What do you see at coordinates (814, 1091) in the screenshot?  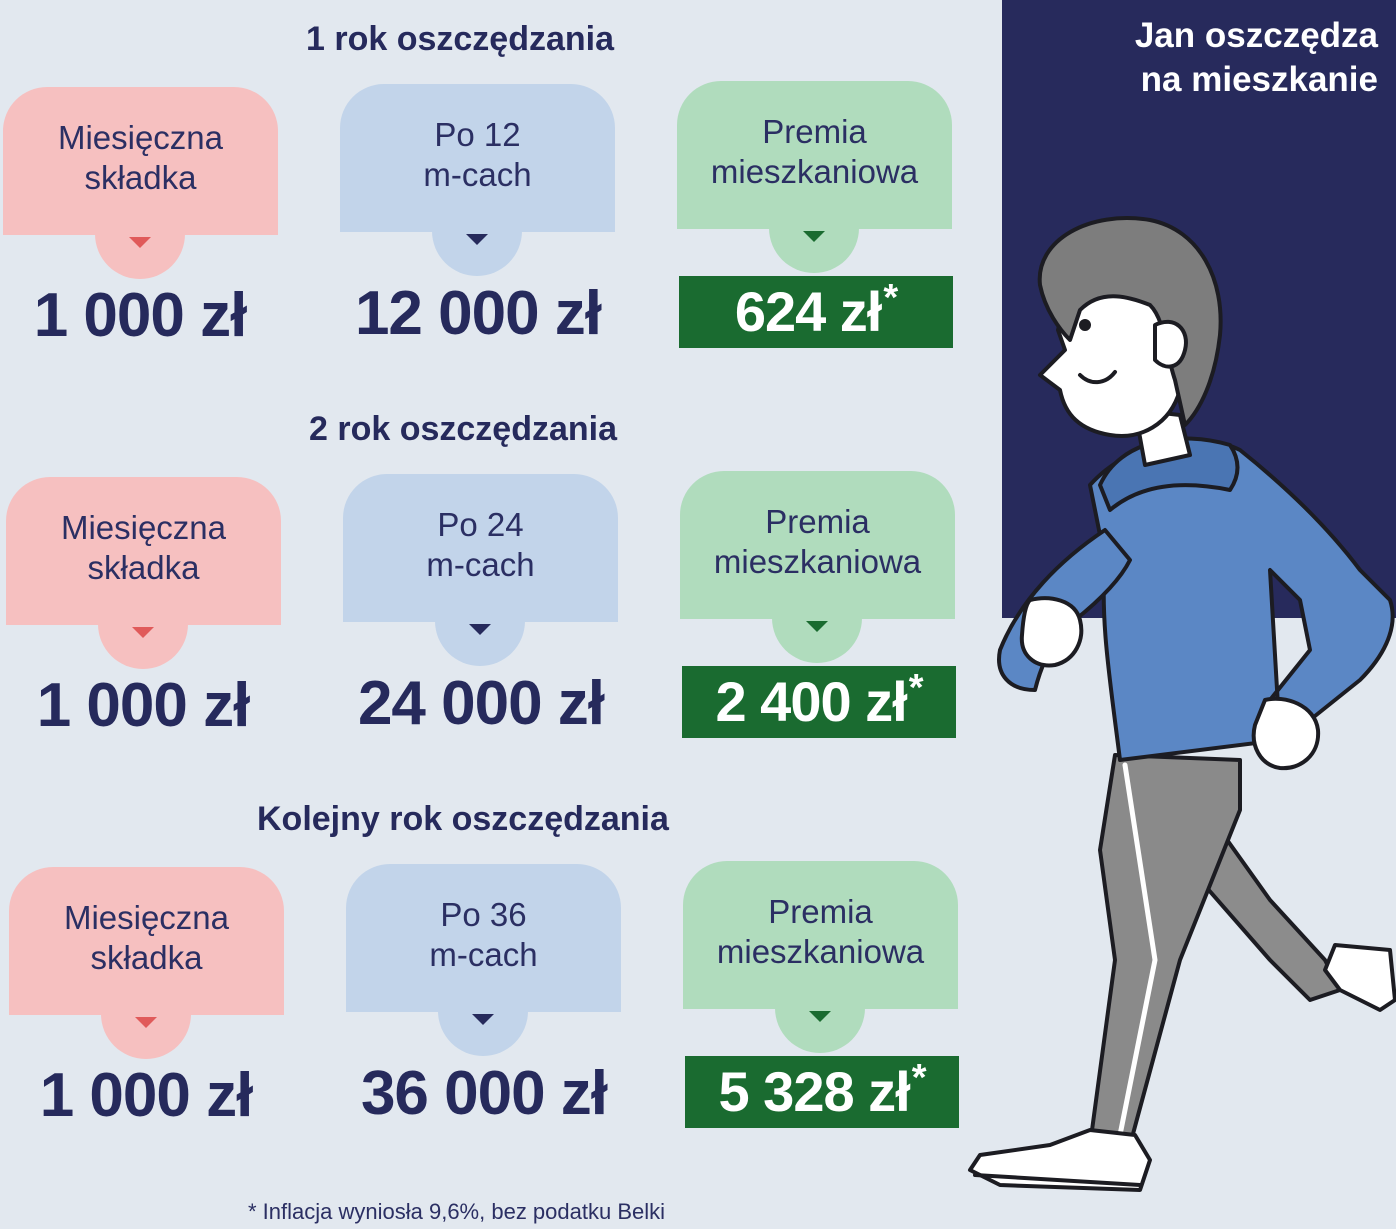 I see `premium-amount: 5 328 zł` at bounding box center [814, 1091].